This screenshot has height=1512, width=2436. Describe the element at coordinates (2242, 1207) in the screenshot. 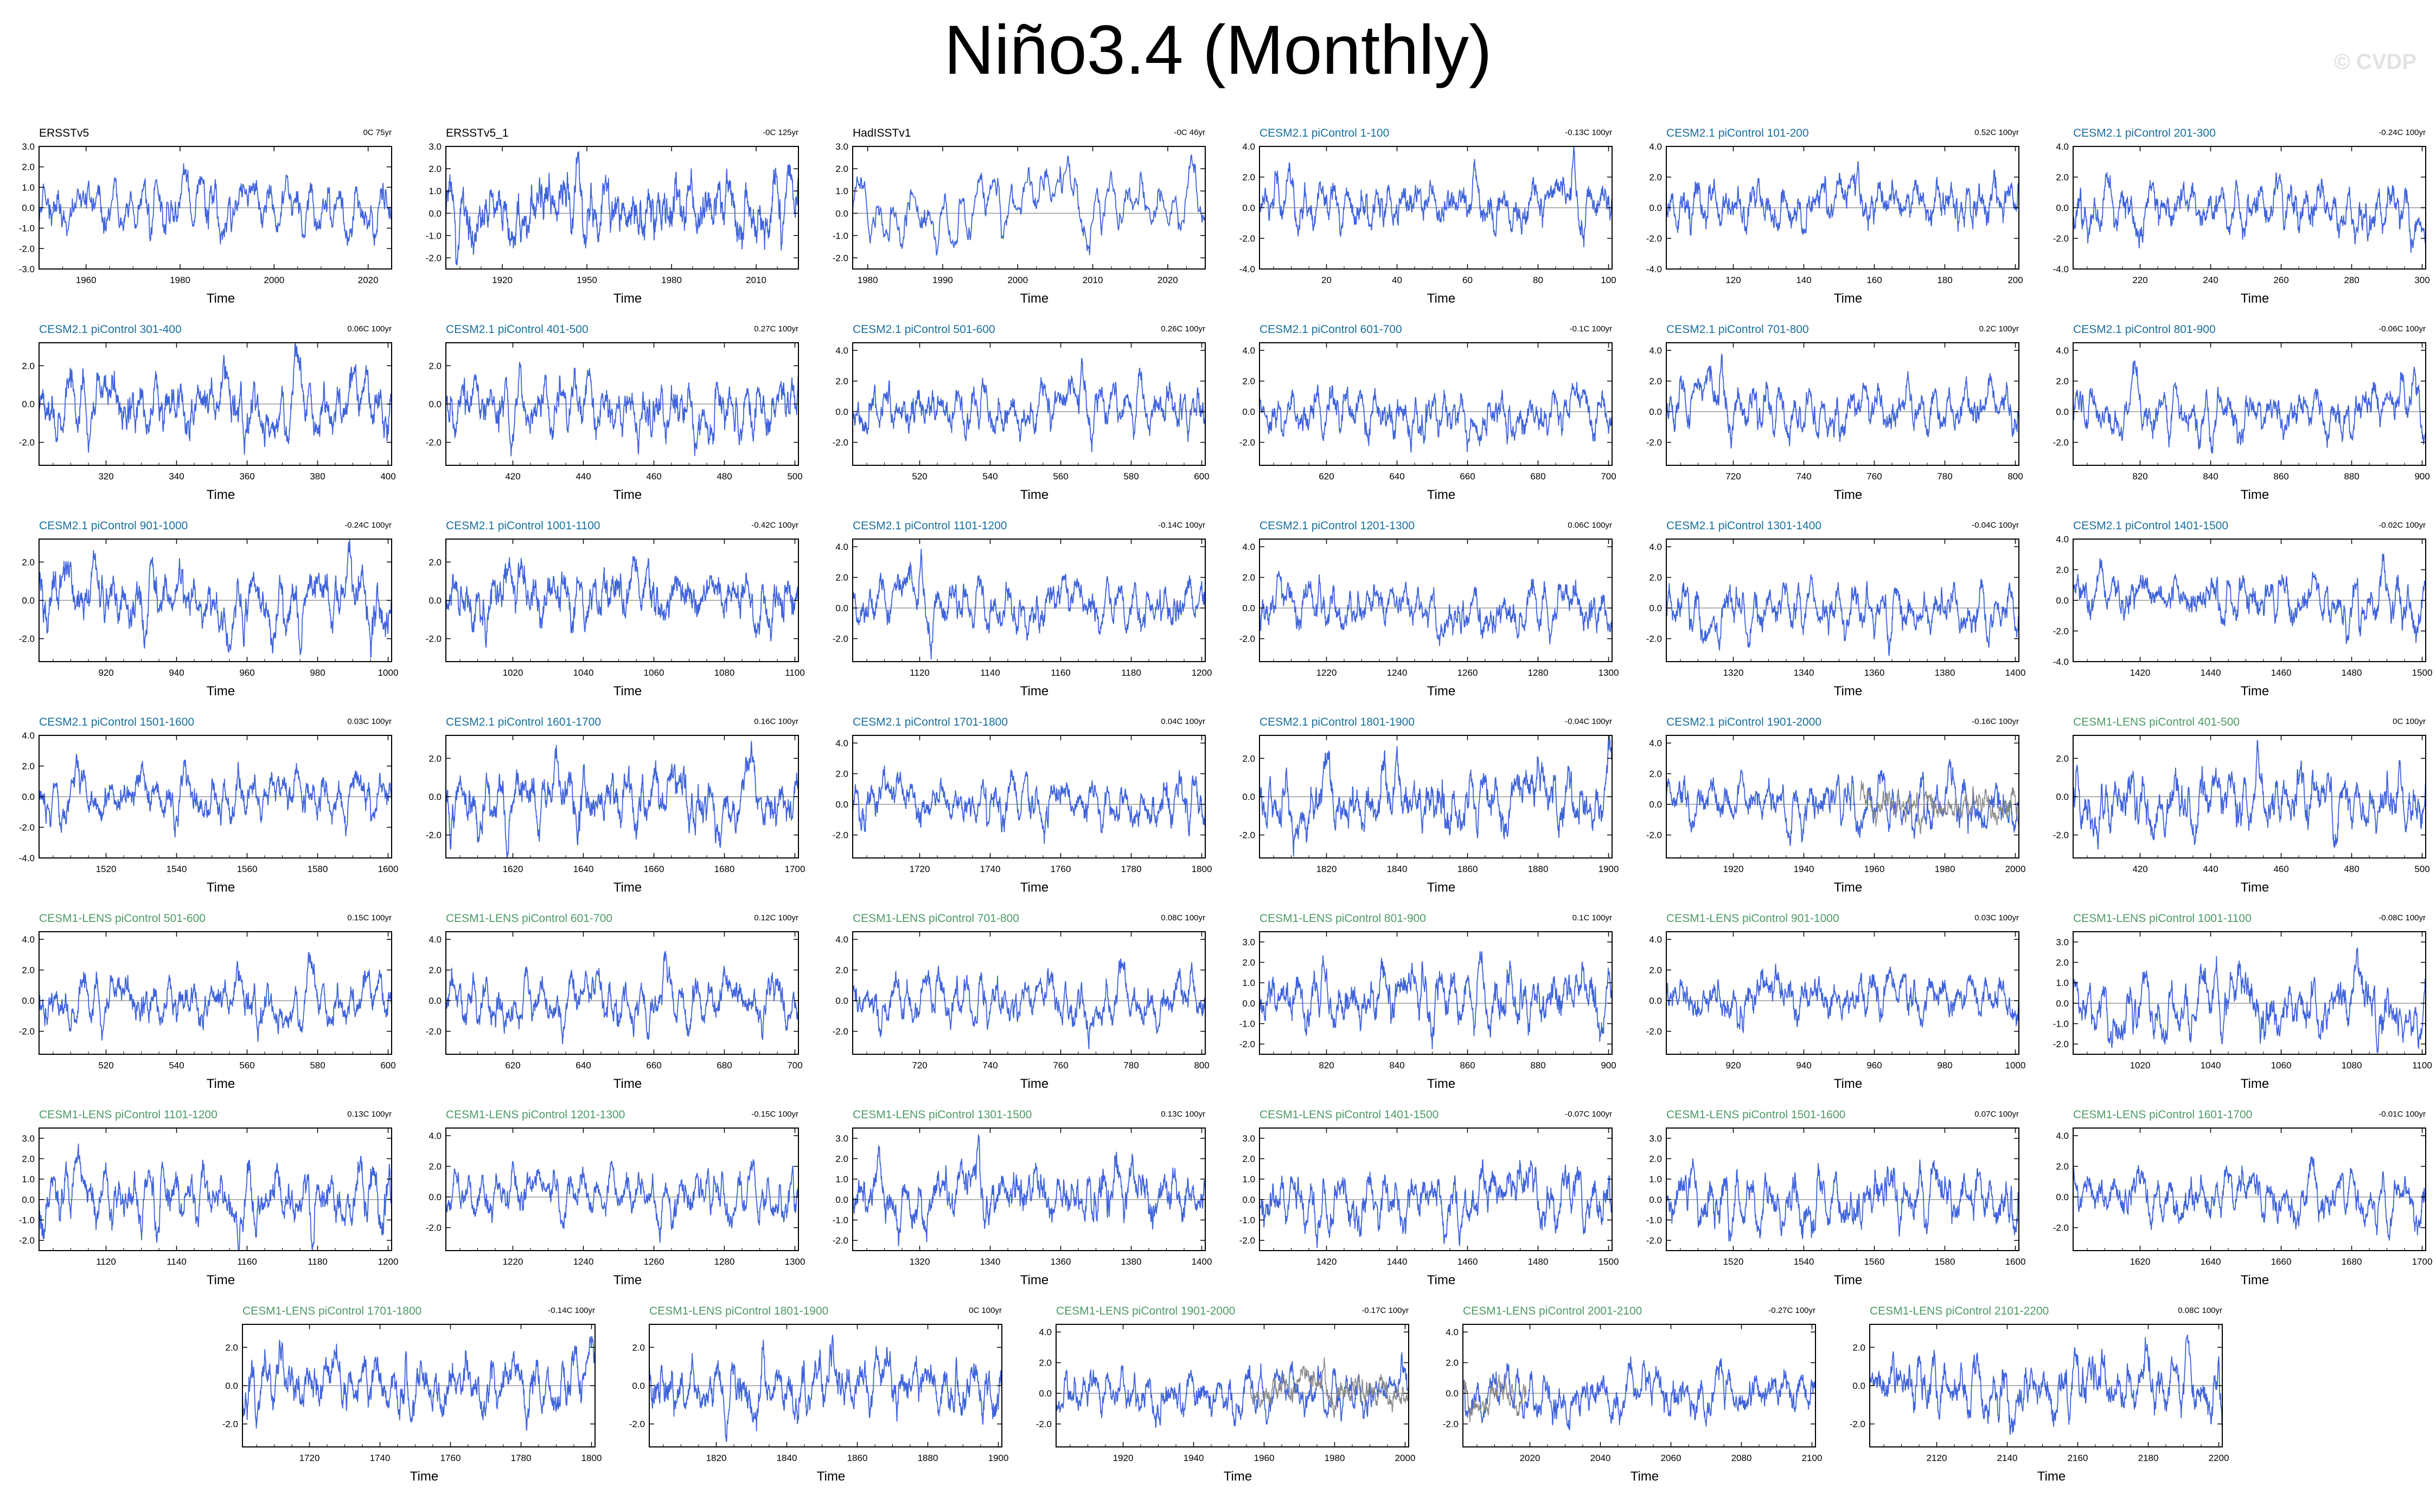

I see `timeseries-chart: 1620 1640 1660 1680 1700 4.0 2.0 0.0 -2.0 Time` at that location.